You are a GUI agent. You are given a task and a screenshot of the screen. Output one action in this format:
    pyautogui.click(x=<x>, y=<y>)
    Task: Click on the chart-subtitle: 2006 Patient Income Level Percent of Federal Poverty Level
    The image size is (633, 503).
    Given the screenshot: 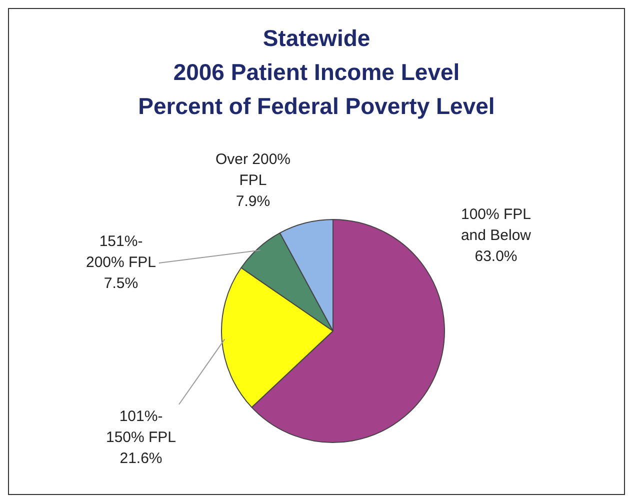 What is the action you would take?
    pyautogui.click(x=316, y=89)
    